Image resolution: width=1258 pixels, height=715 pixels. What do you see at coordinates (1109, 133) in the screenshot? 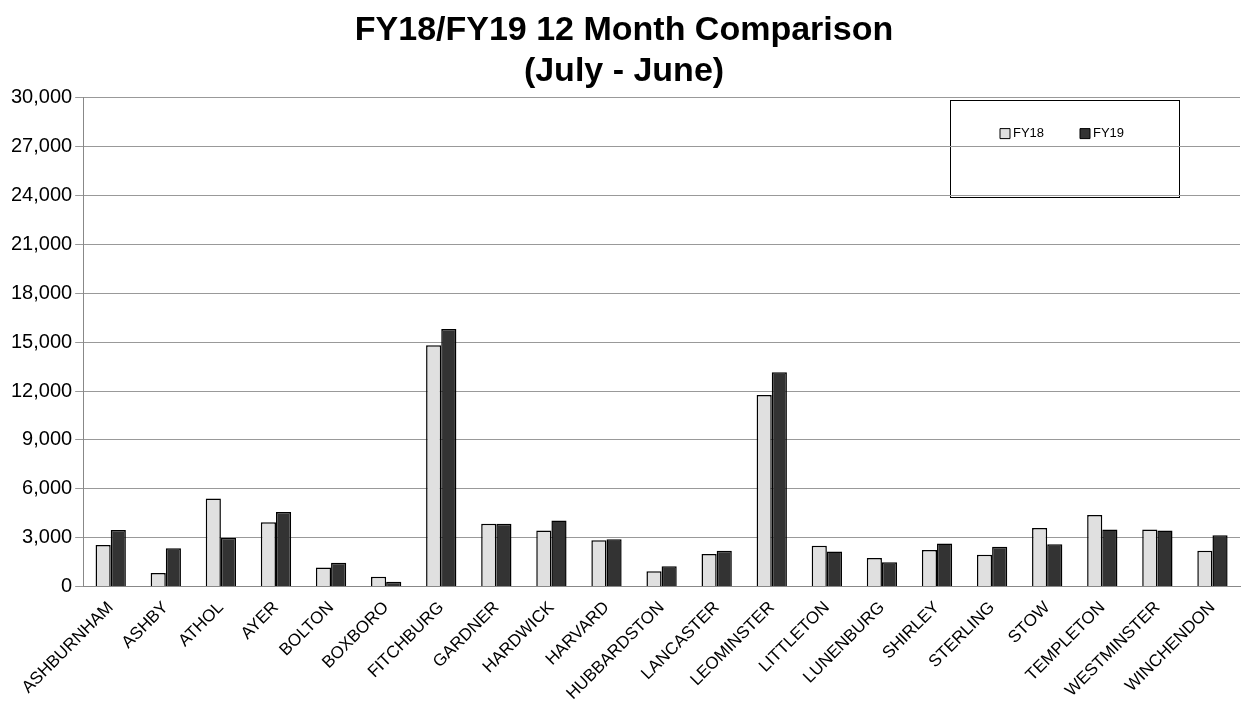
I see `legend-label: FY19` at bounding box center [1109, 133].